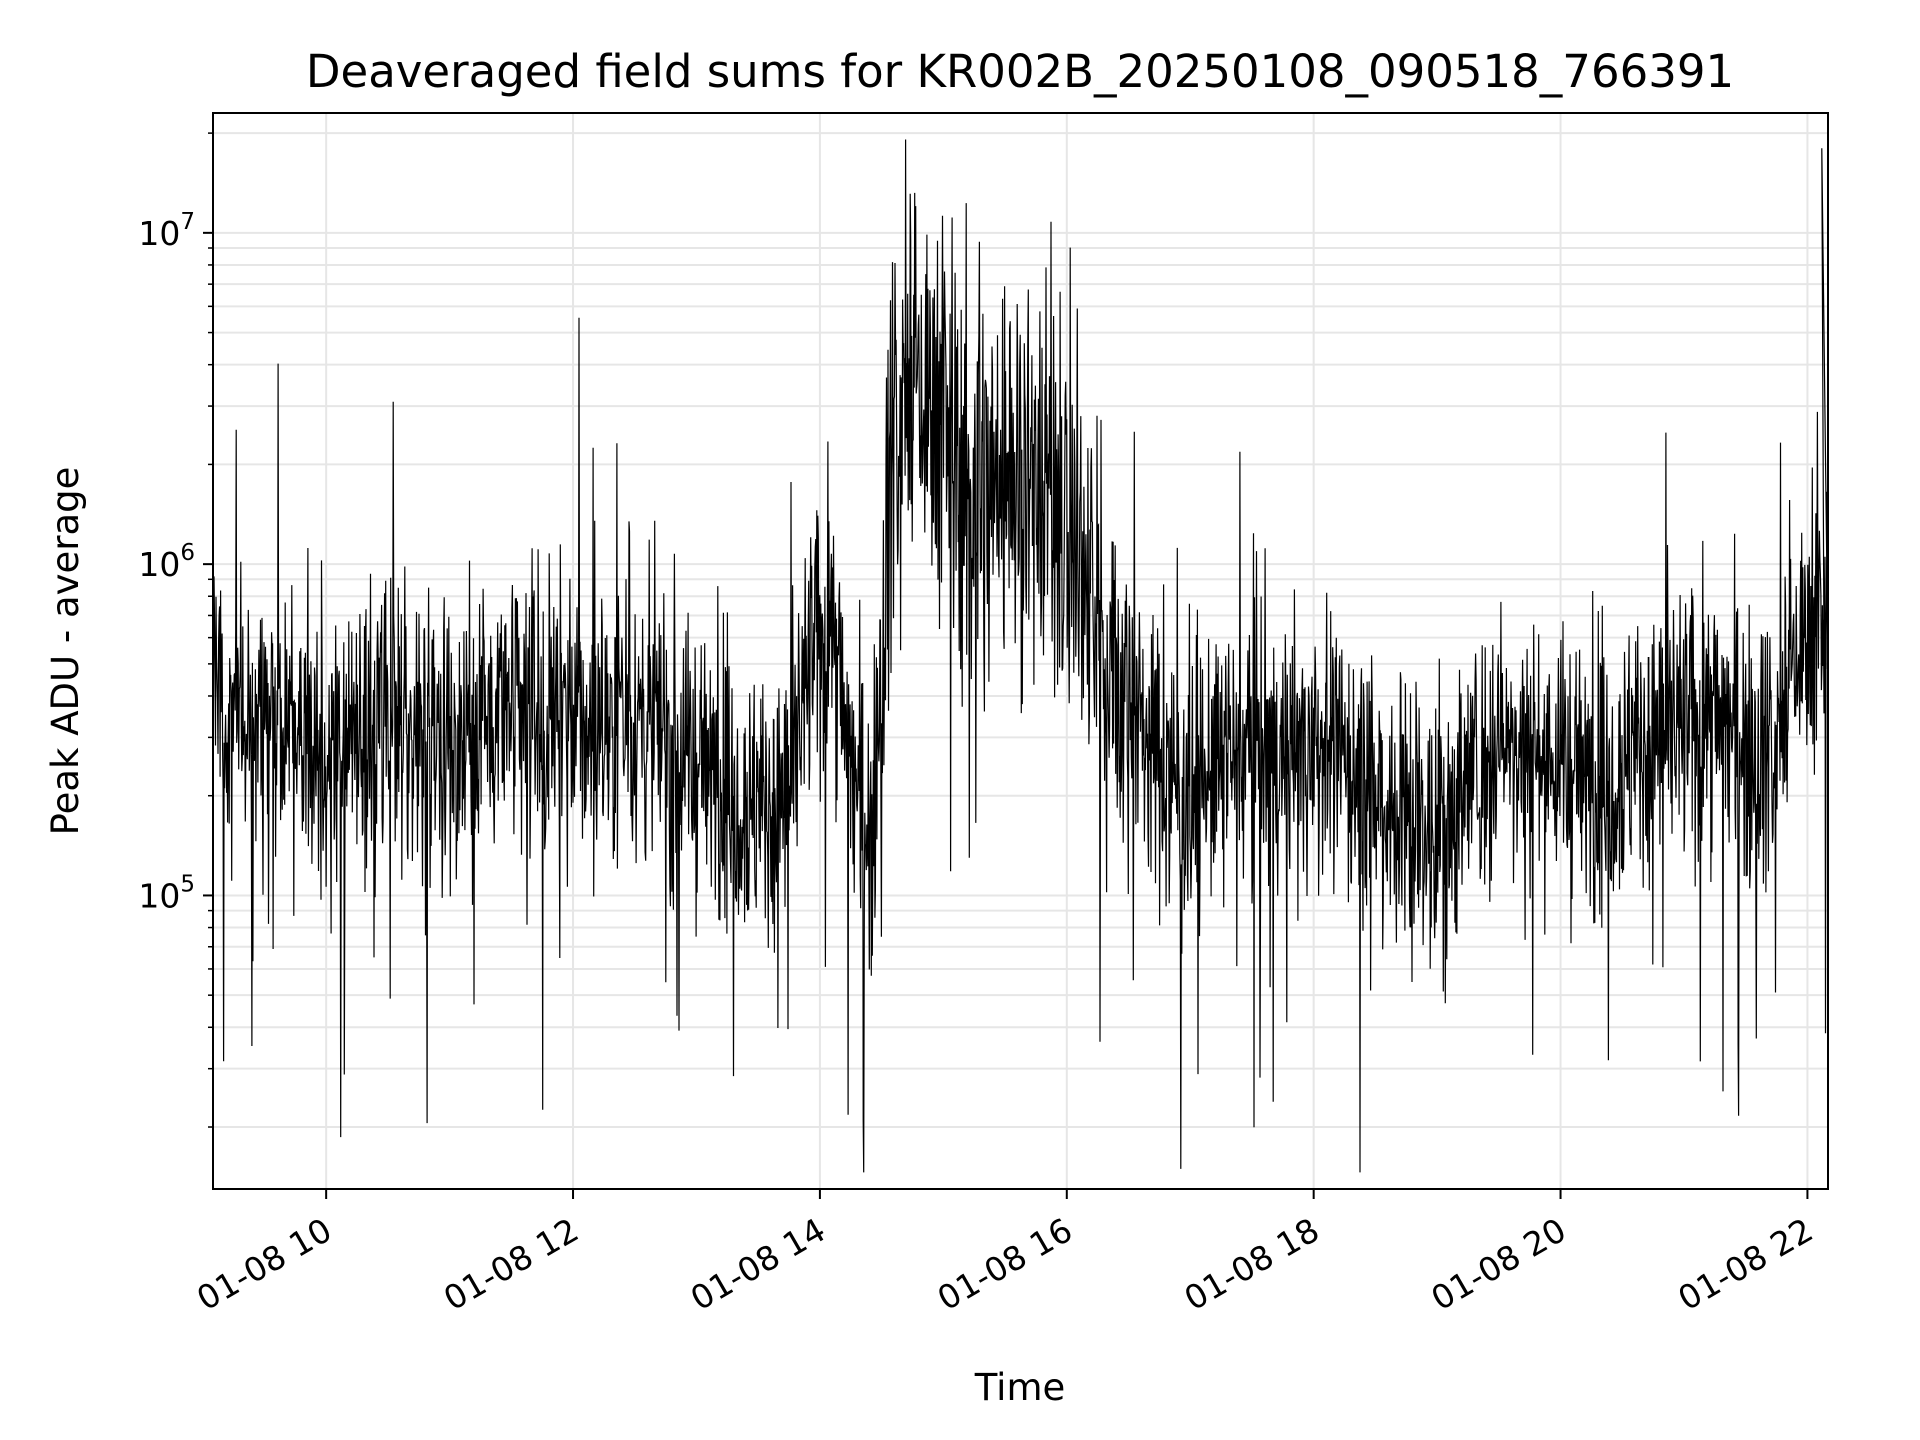 This screenshot has width=1920, height=1440. Describe the element at coordinates (65, 651) in the screenshot. I see `y-axis-label: Peak ADU - average` at that location.